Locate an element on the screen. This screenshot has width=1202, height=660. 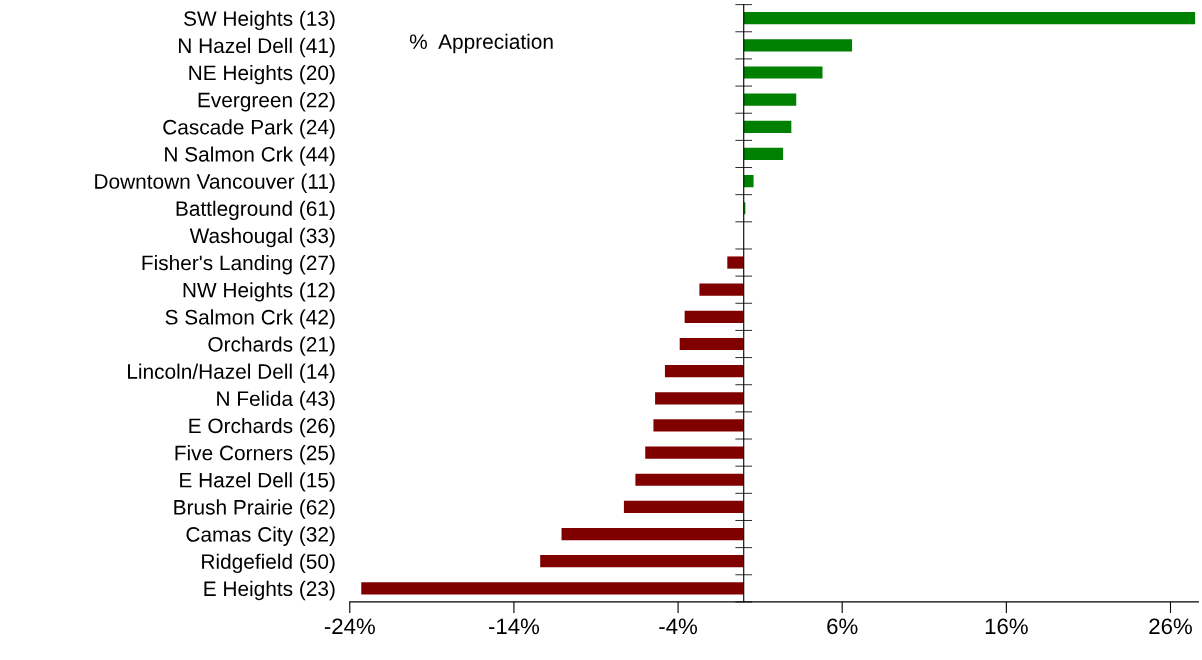
y-tick-label: Fisher's Landing (27) is located at coordinates (238, 265).